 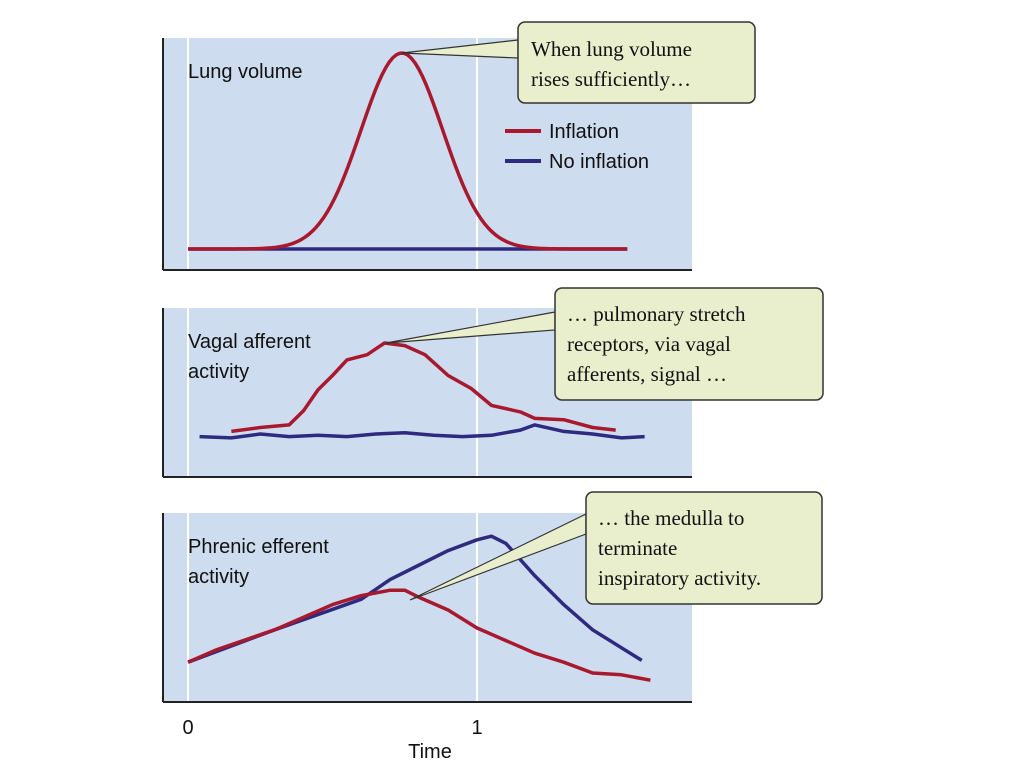 What do you see at coordinates (422, 431) in the screenshot?
I see `series-line-no-inflation` at bounding box center [422, 431].